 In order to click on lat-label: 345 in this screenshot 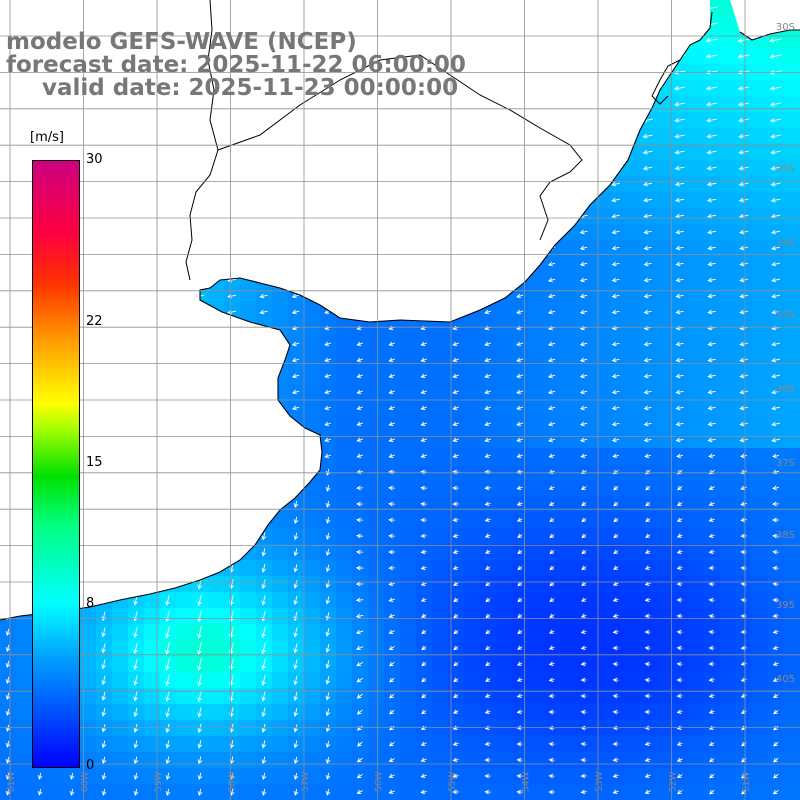, I will do `click(785, 243)`.